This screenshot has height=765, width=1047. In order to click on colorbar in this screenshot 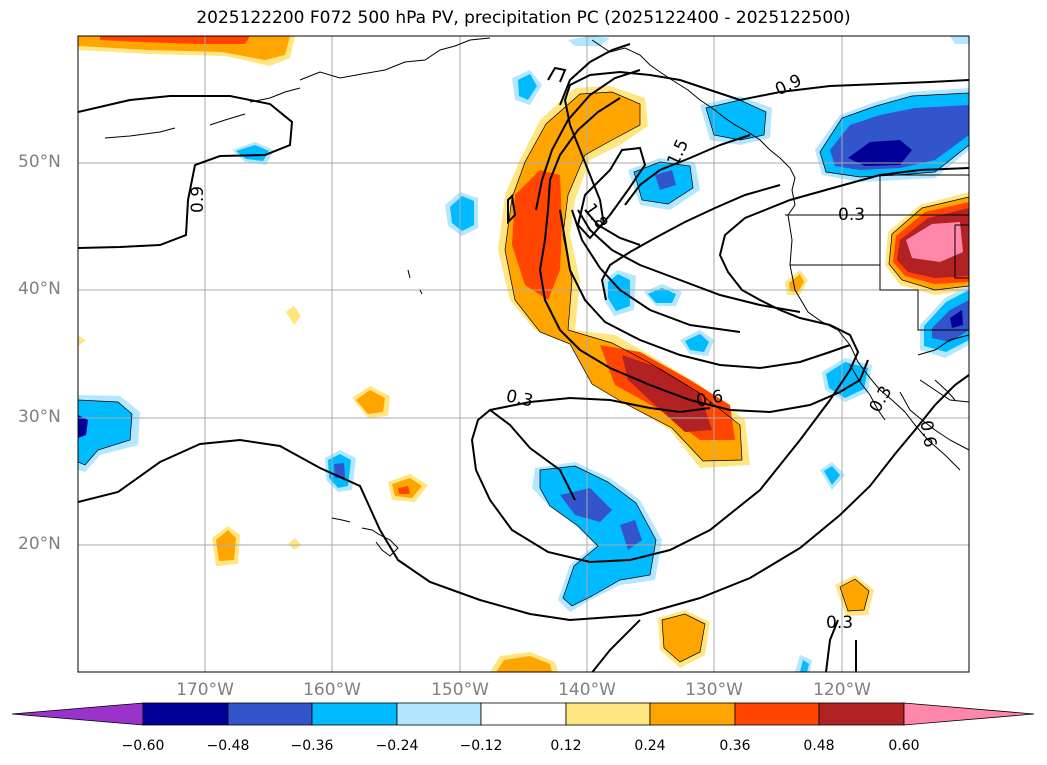, I will do `click(523, 714)`.